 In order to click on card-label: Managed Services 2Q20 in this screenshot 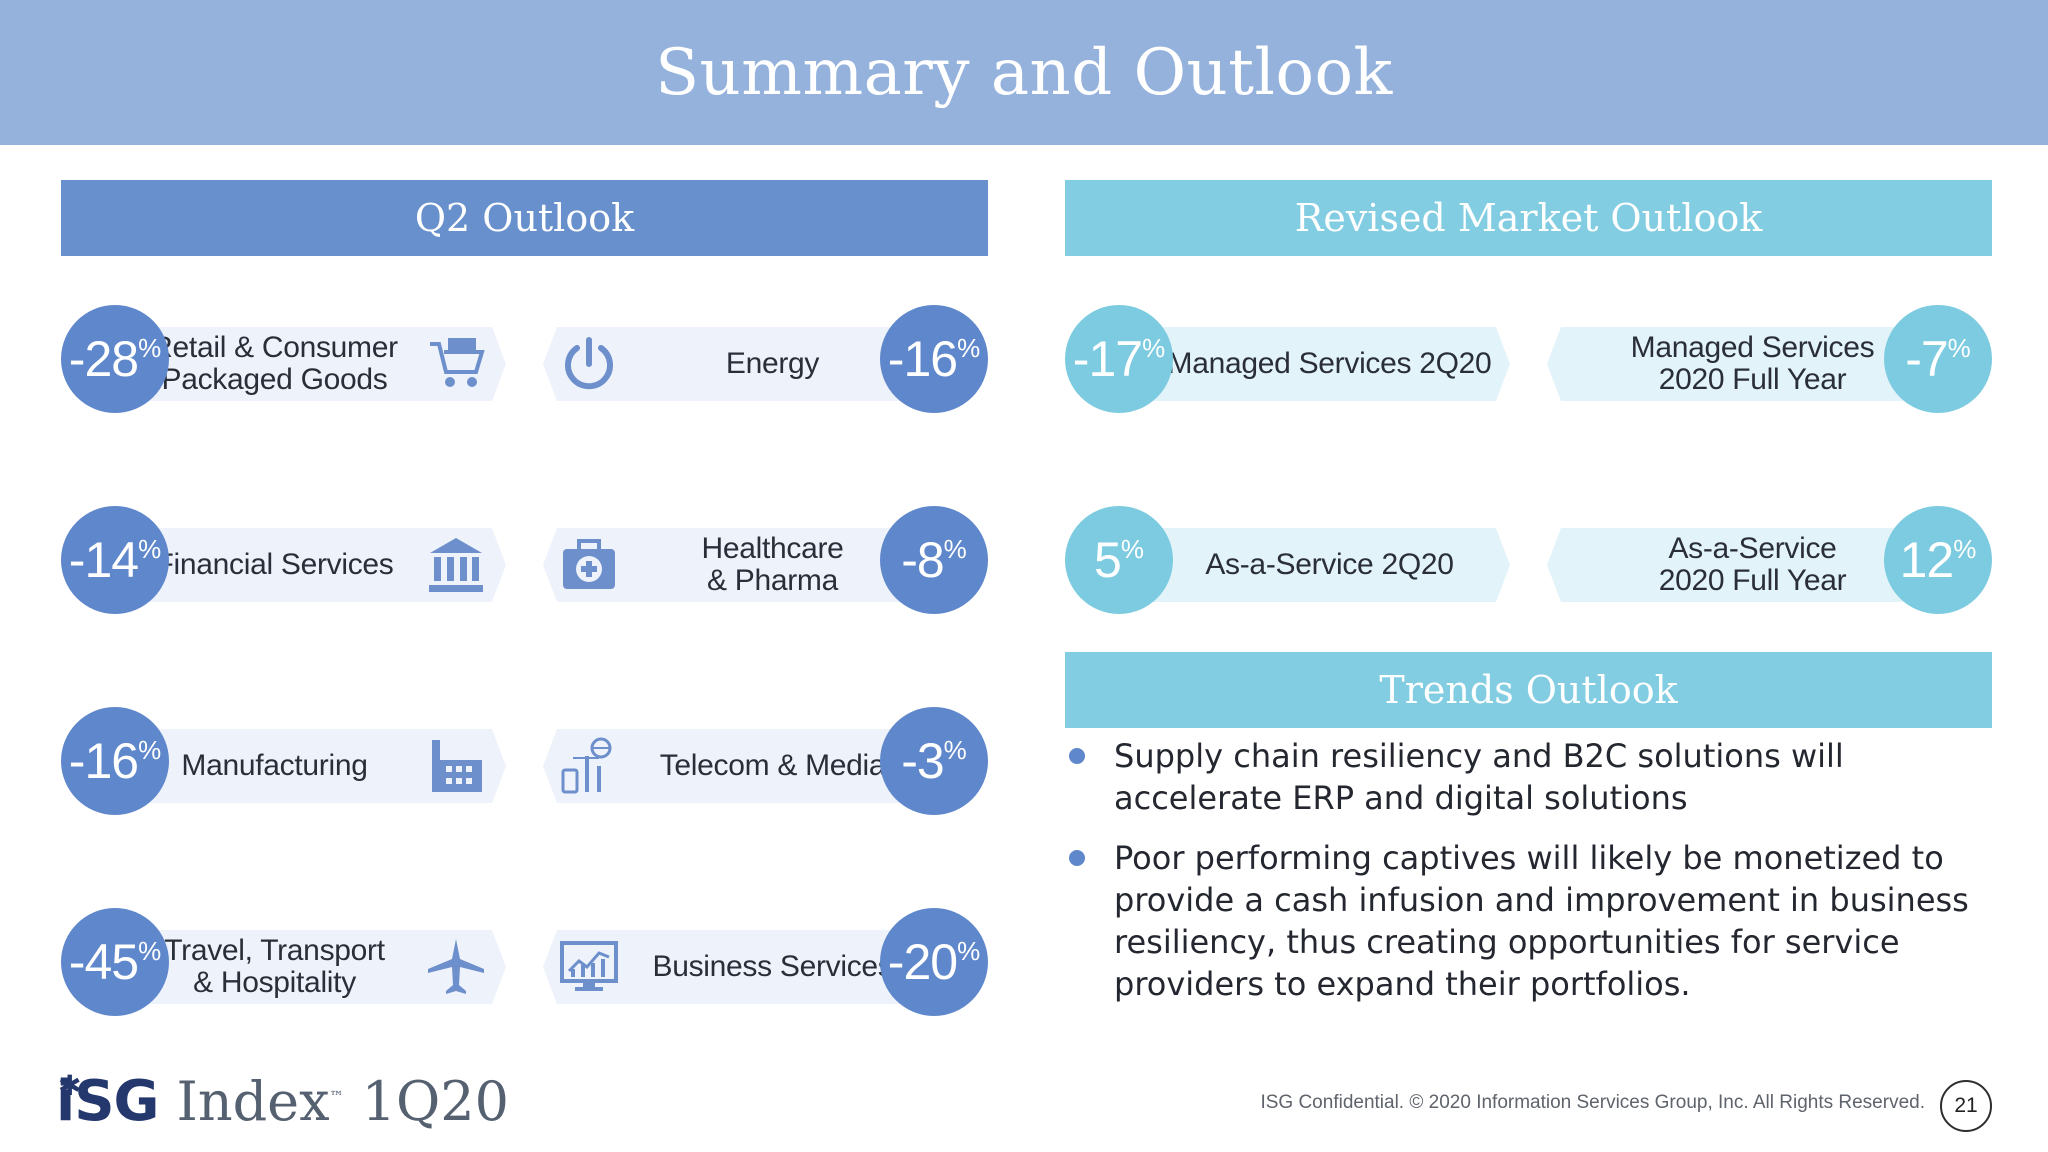, I will do `click(1329, 363)`.